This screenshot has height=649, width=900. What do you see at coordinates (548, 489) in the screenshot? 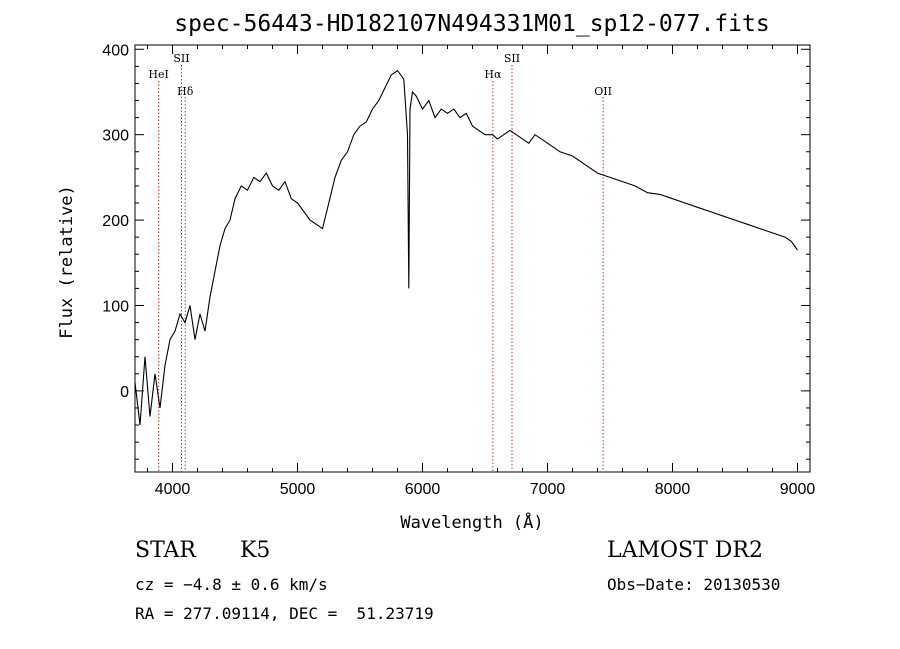
I see `x-tick-label: 7000` at bounding box center [548, 489].